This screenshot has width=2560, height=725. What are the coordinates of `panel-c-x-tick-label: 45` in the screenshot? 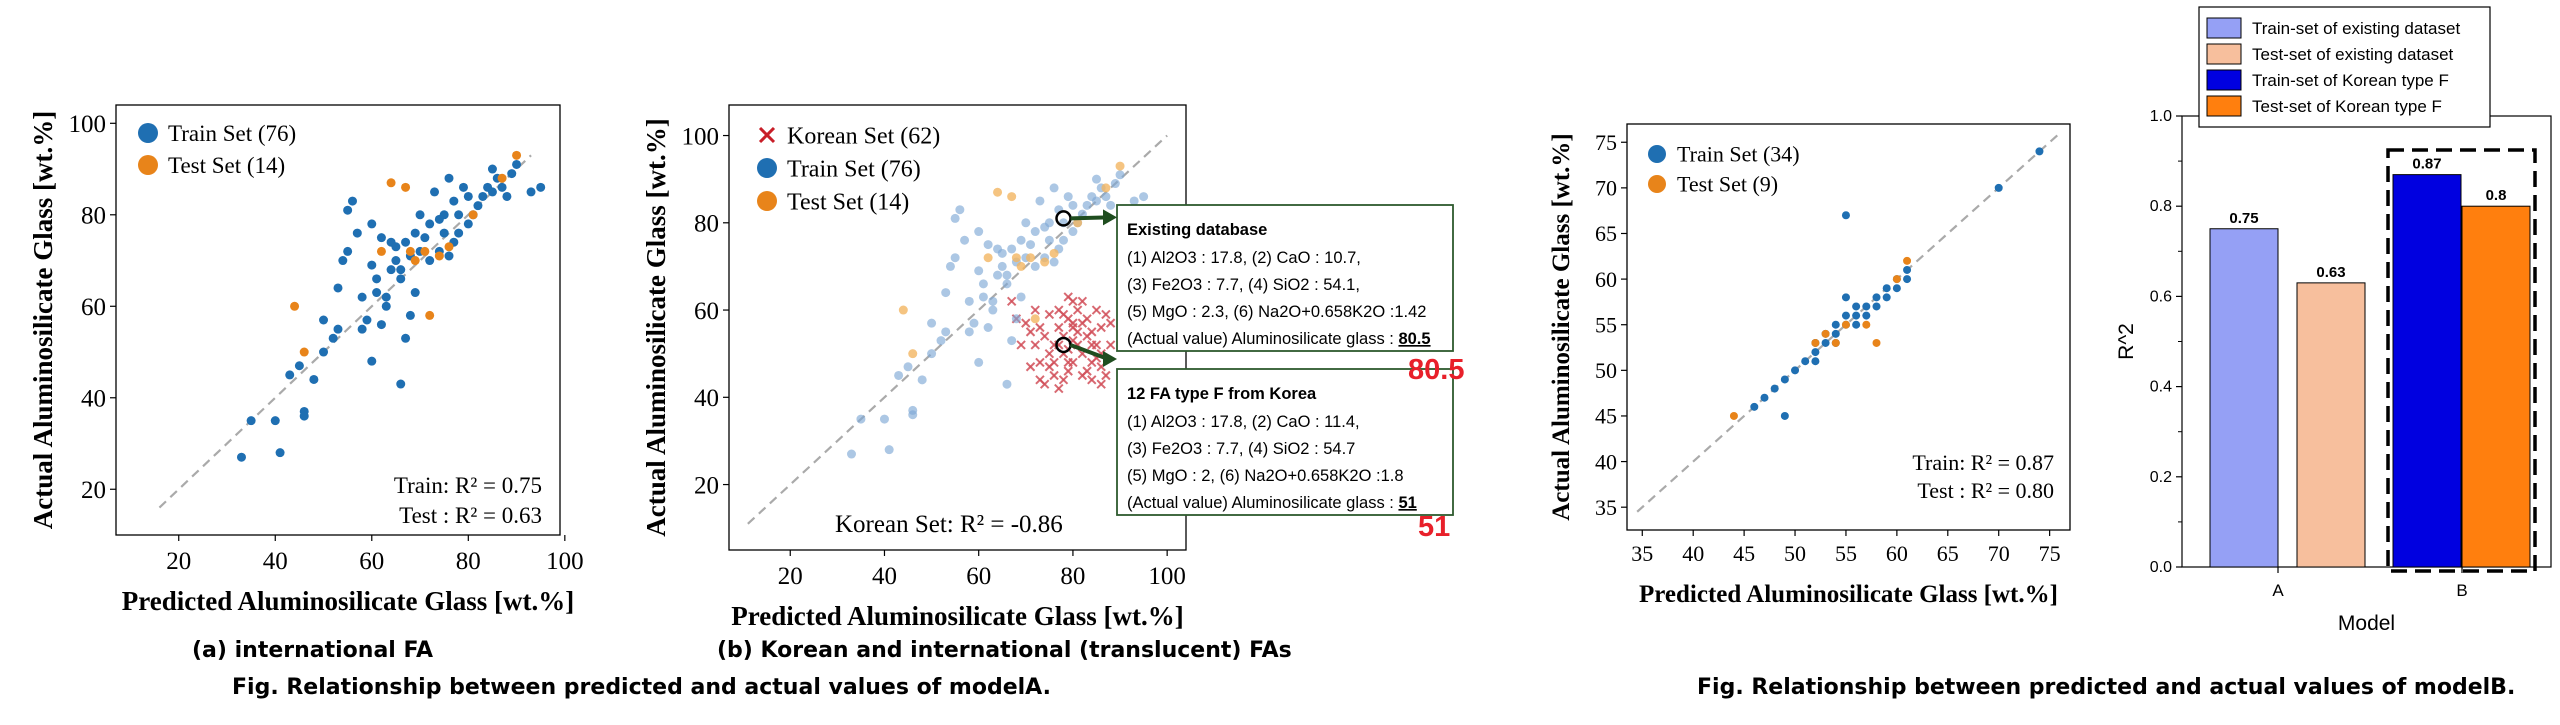 It's located at (1744, 553).